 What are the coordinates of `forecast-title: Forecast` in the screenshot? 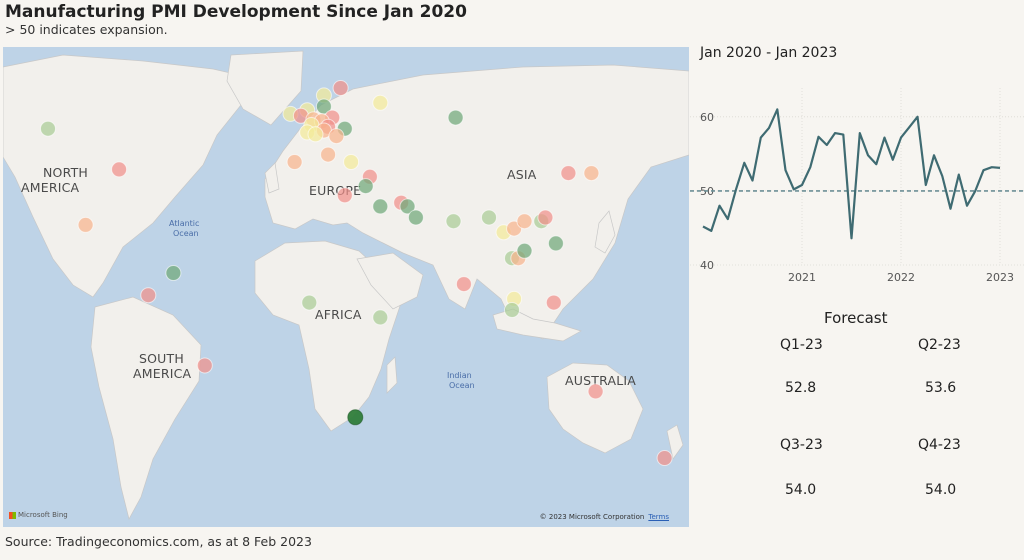 It's located at (856, 318).